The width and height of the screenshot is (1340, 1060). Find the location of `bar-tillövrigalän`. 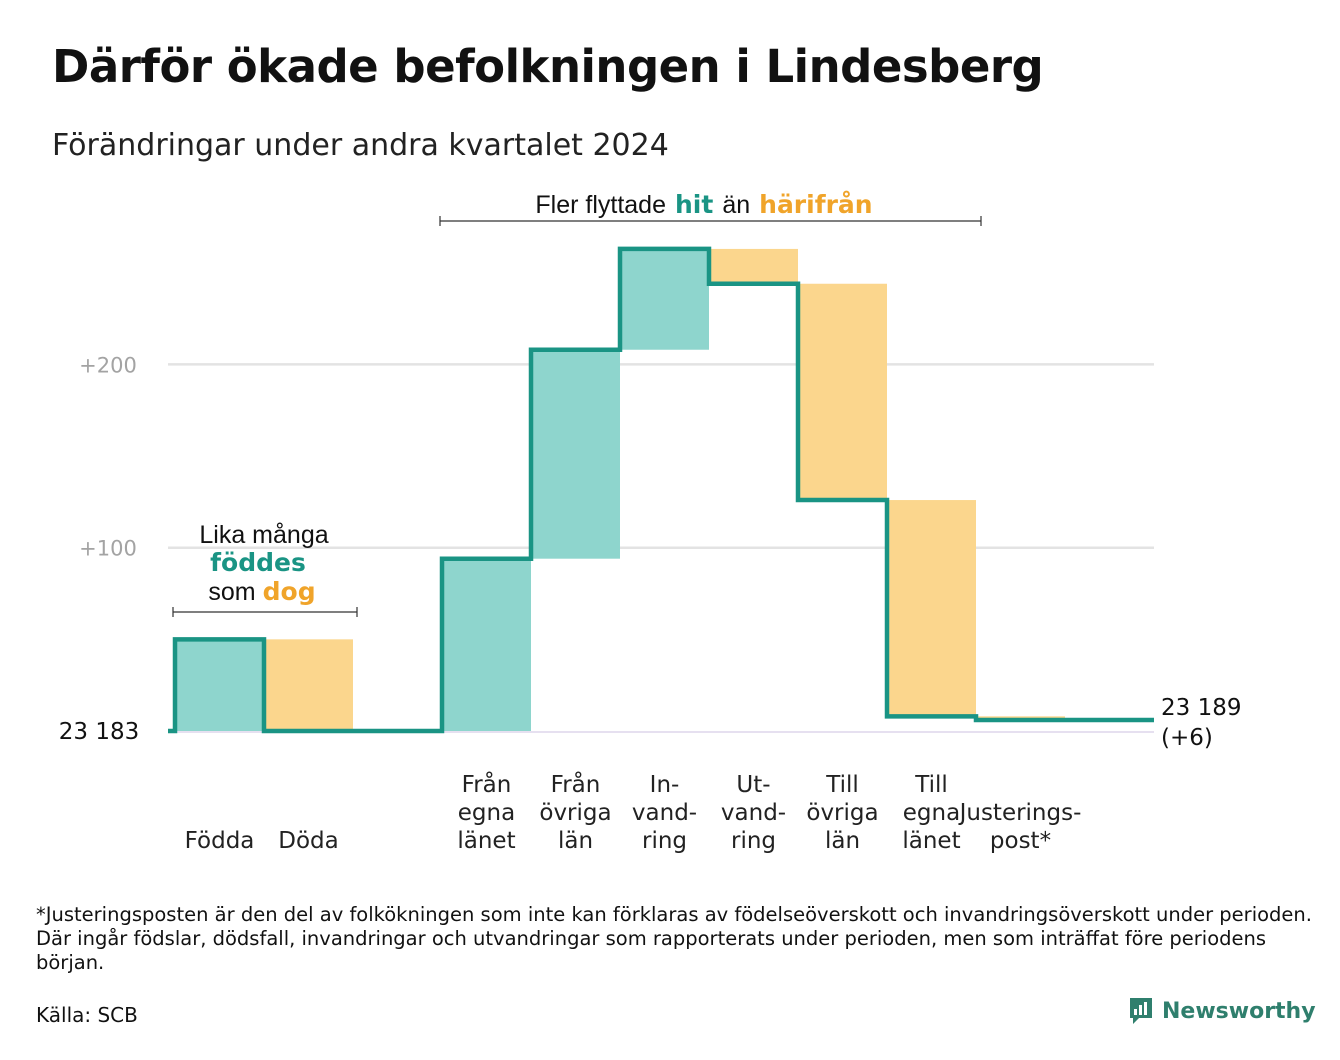

bar-tillövrigalän is located at coordinates (842, 392).